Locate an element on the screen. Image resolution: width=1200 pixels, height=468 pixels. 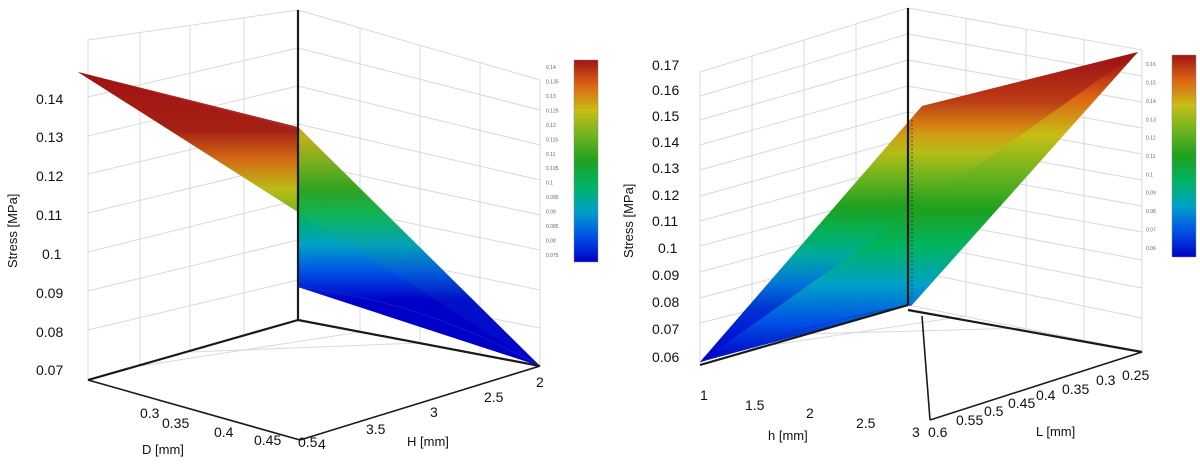
x-tick: 2 is located at coordinates (810, 413).